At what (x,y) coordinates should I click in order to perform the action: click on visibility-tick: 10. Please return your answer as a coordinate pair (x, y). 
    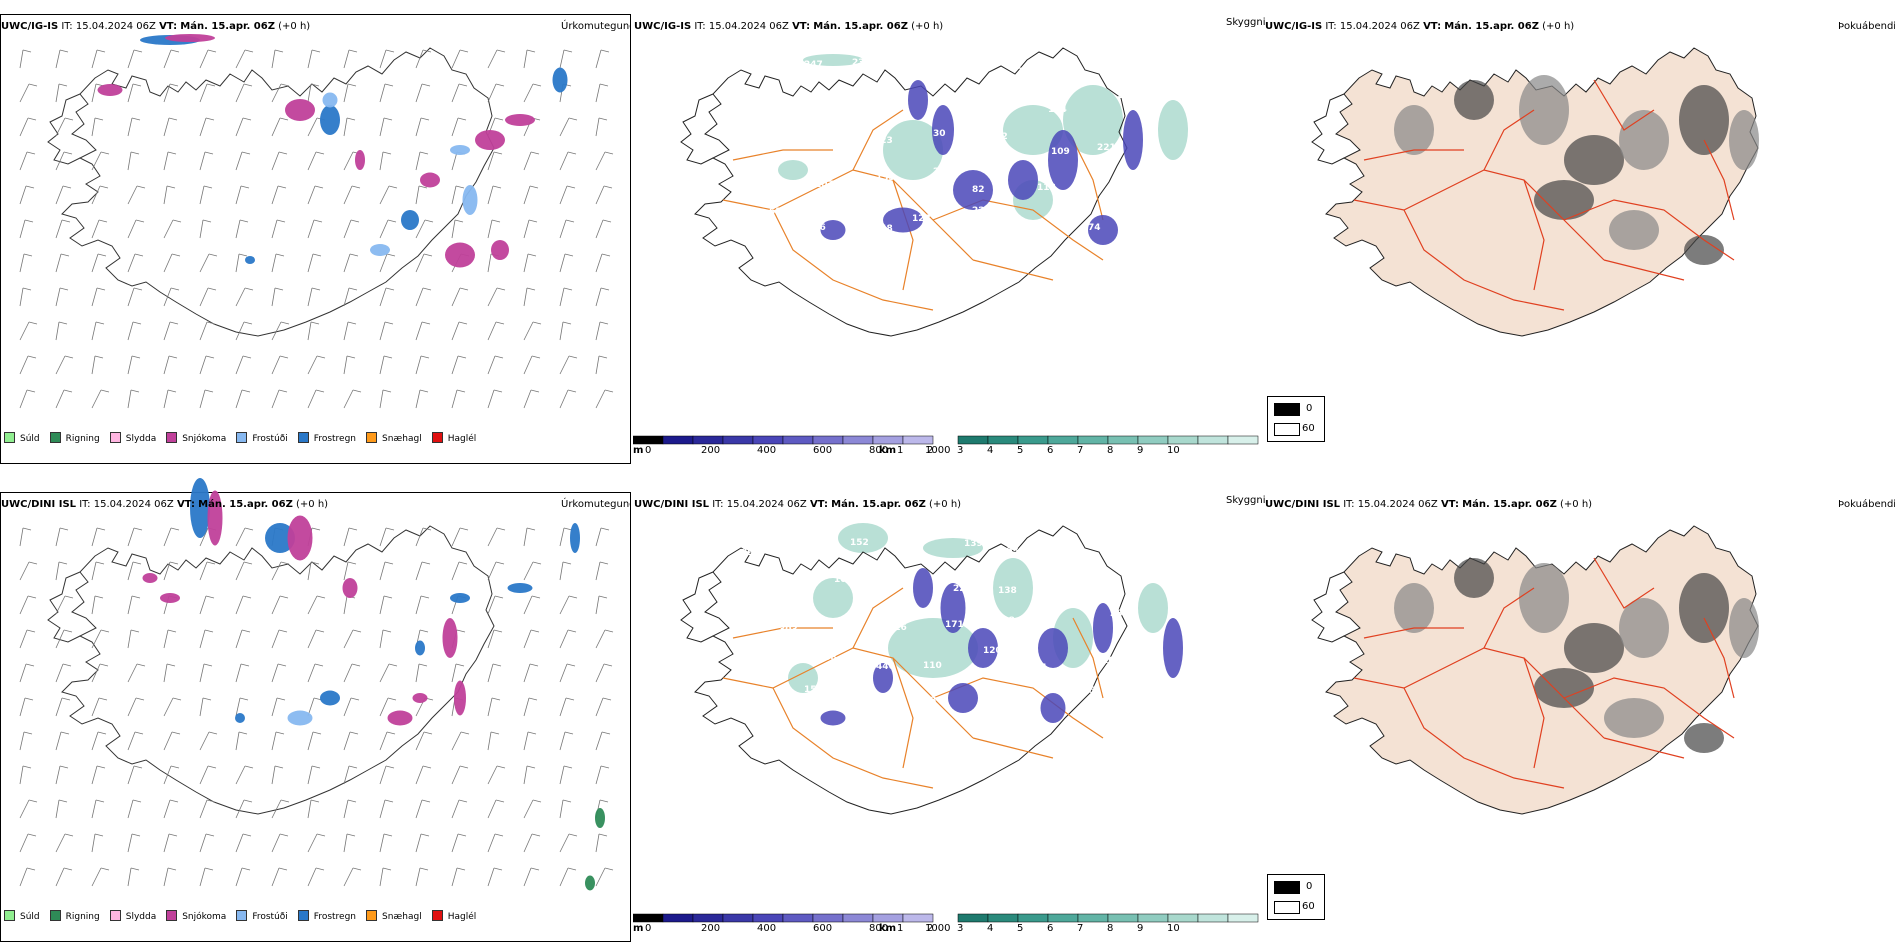
    Looking at the image, I should click on (1173, 928).